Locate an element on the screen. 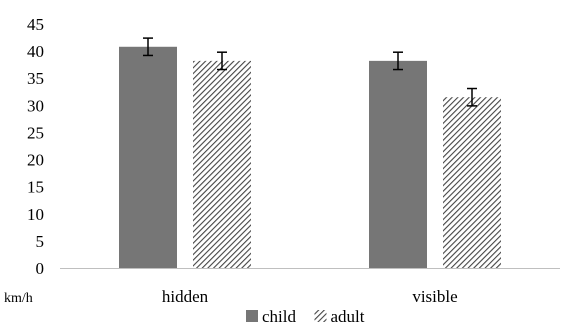  y-axis: 0 5 10 15 20 25 30 35 40 45 is located at coordinates (35, 146).